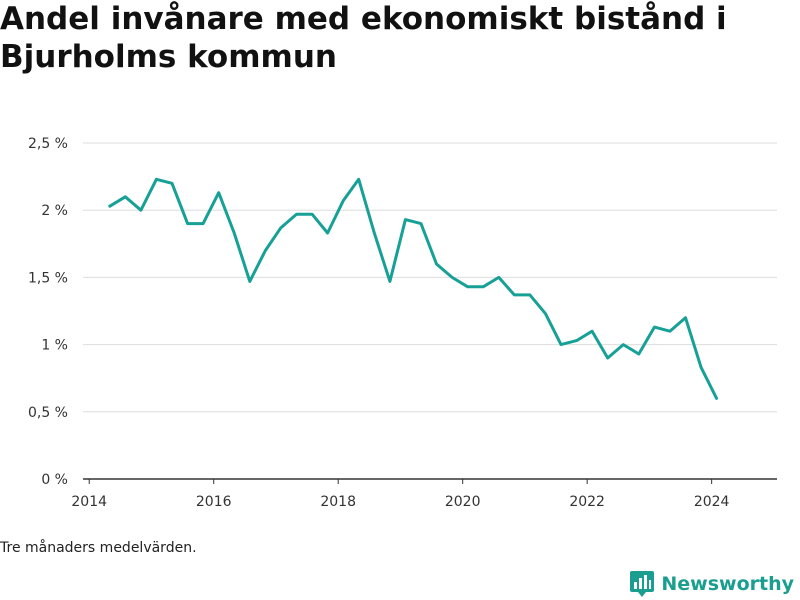  Describe the element at coordinates (214, 502) in the screenshot. I see `x-tick-label: 2016` at that location.